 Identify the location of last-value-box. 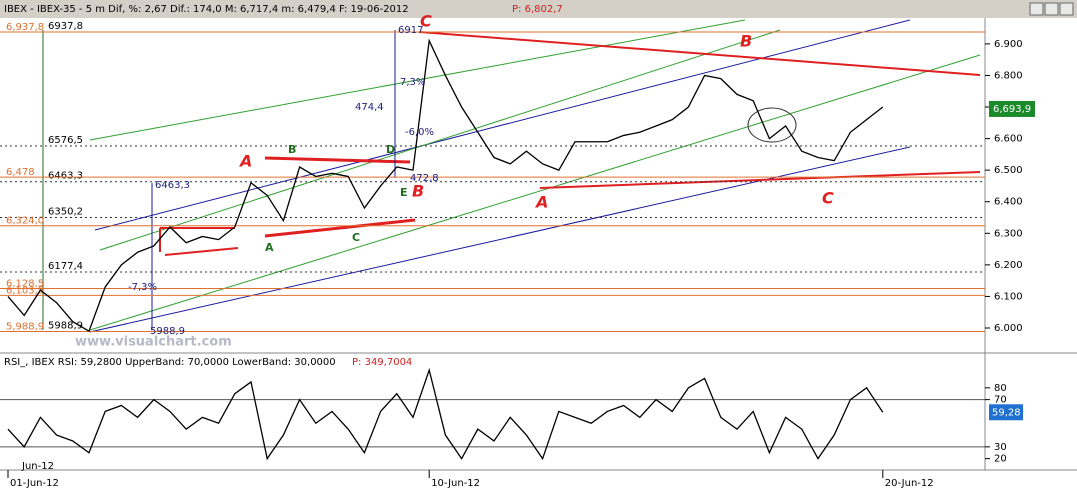
(1012, 108).